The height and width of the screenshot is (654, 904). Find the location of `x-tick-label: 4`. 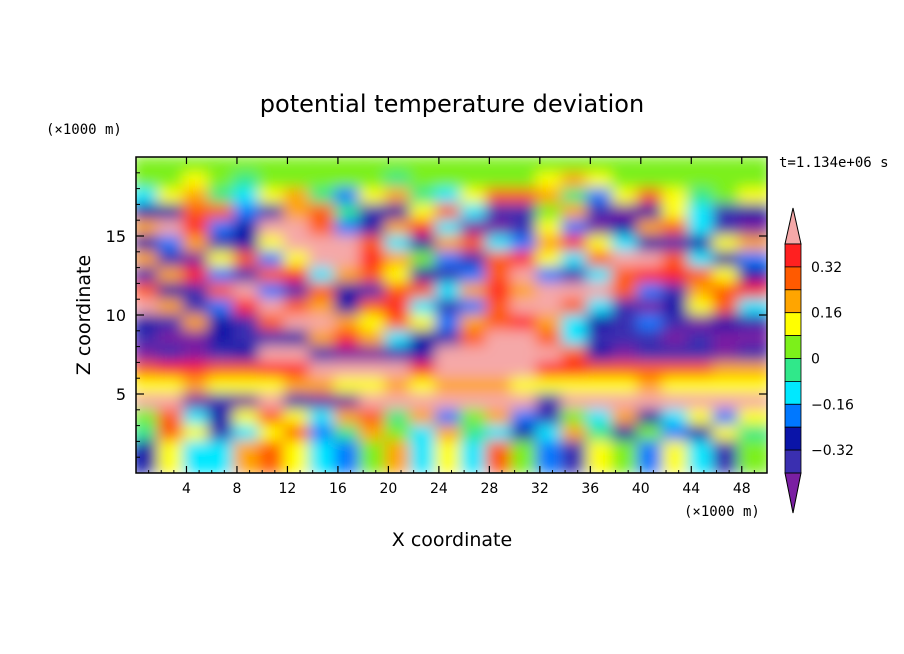

x-tick-label: 4 is located at coordinates (186, 489).